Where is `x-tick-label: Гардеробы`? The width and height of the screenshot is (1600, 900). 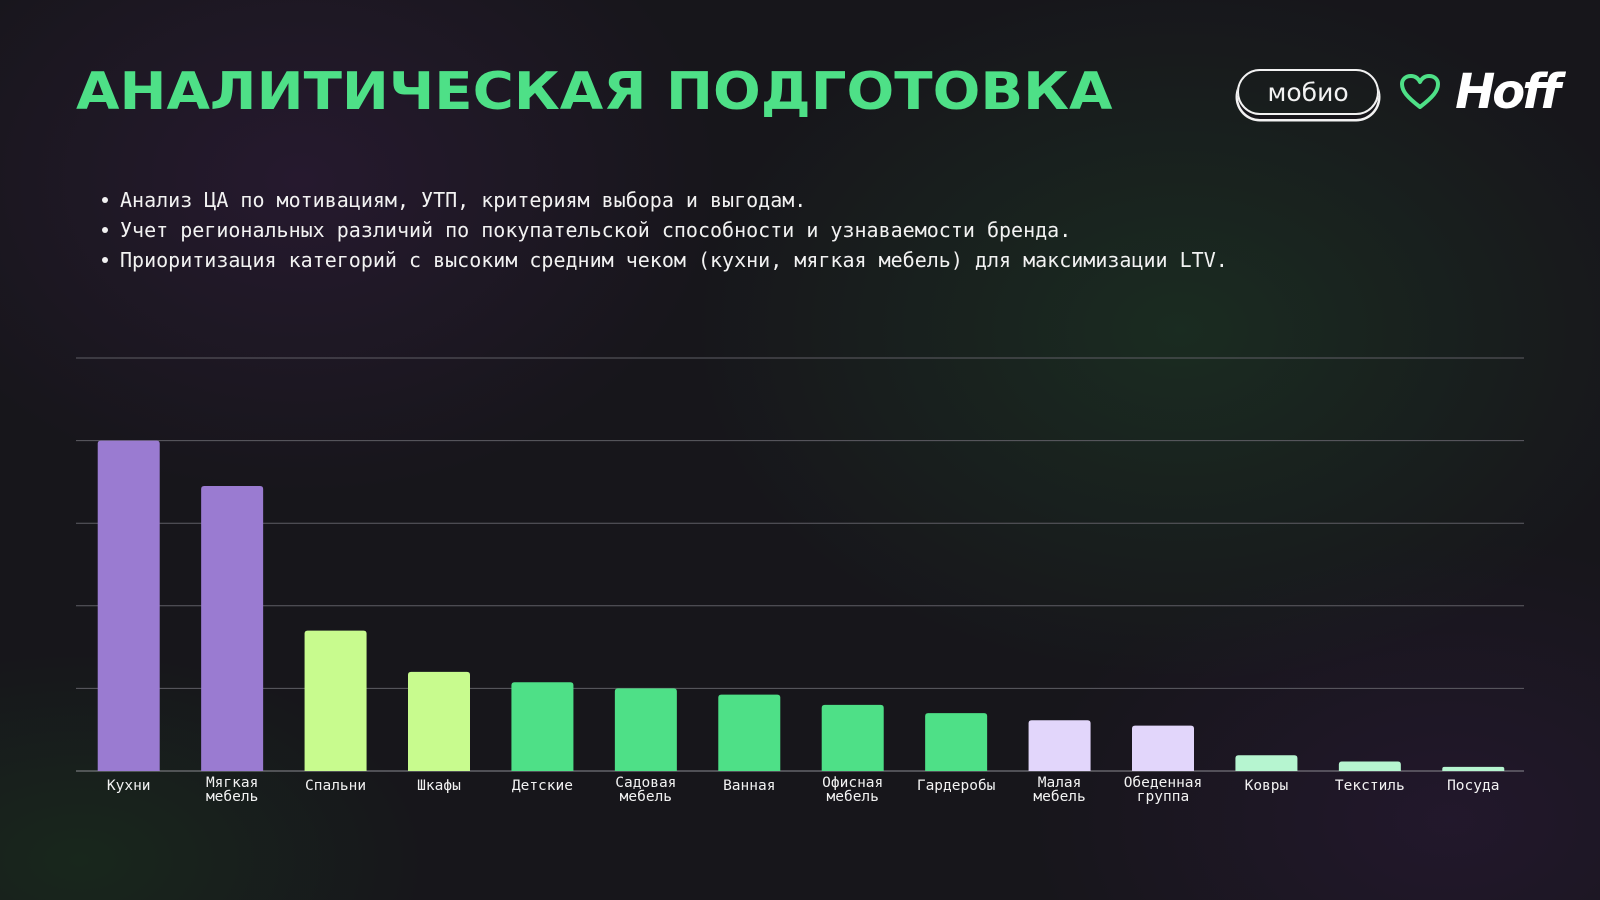 x-tick-label: Гардеробы is located at coordinates (956, 786).